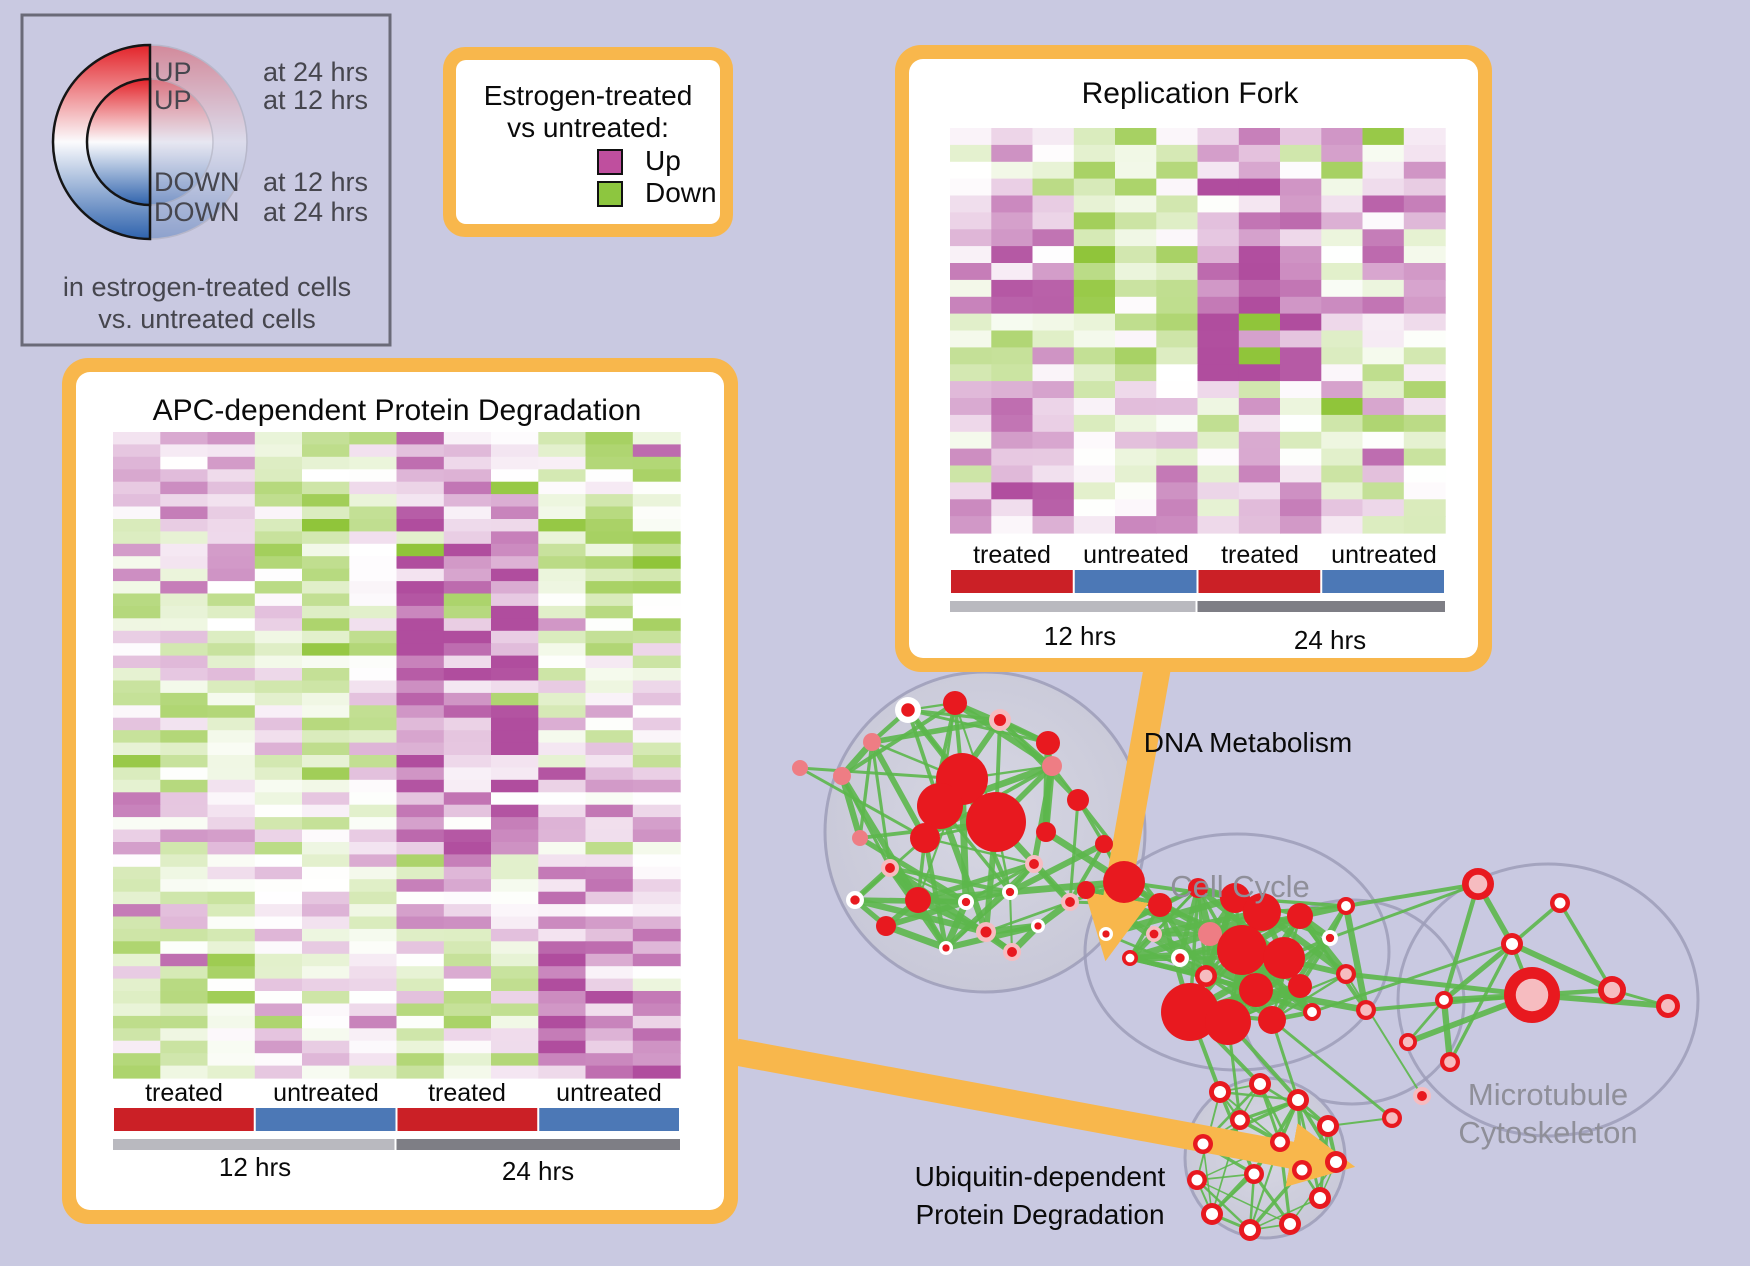 The width and height of the screenshot is (1750, 1284). Describe the element at coordinates (1198, 331) in the screenshot. I see `replication-heatmap` at that location.